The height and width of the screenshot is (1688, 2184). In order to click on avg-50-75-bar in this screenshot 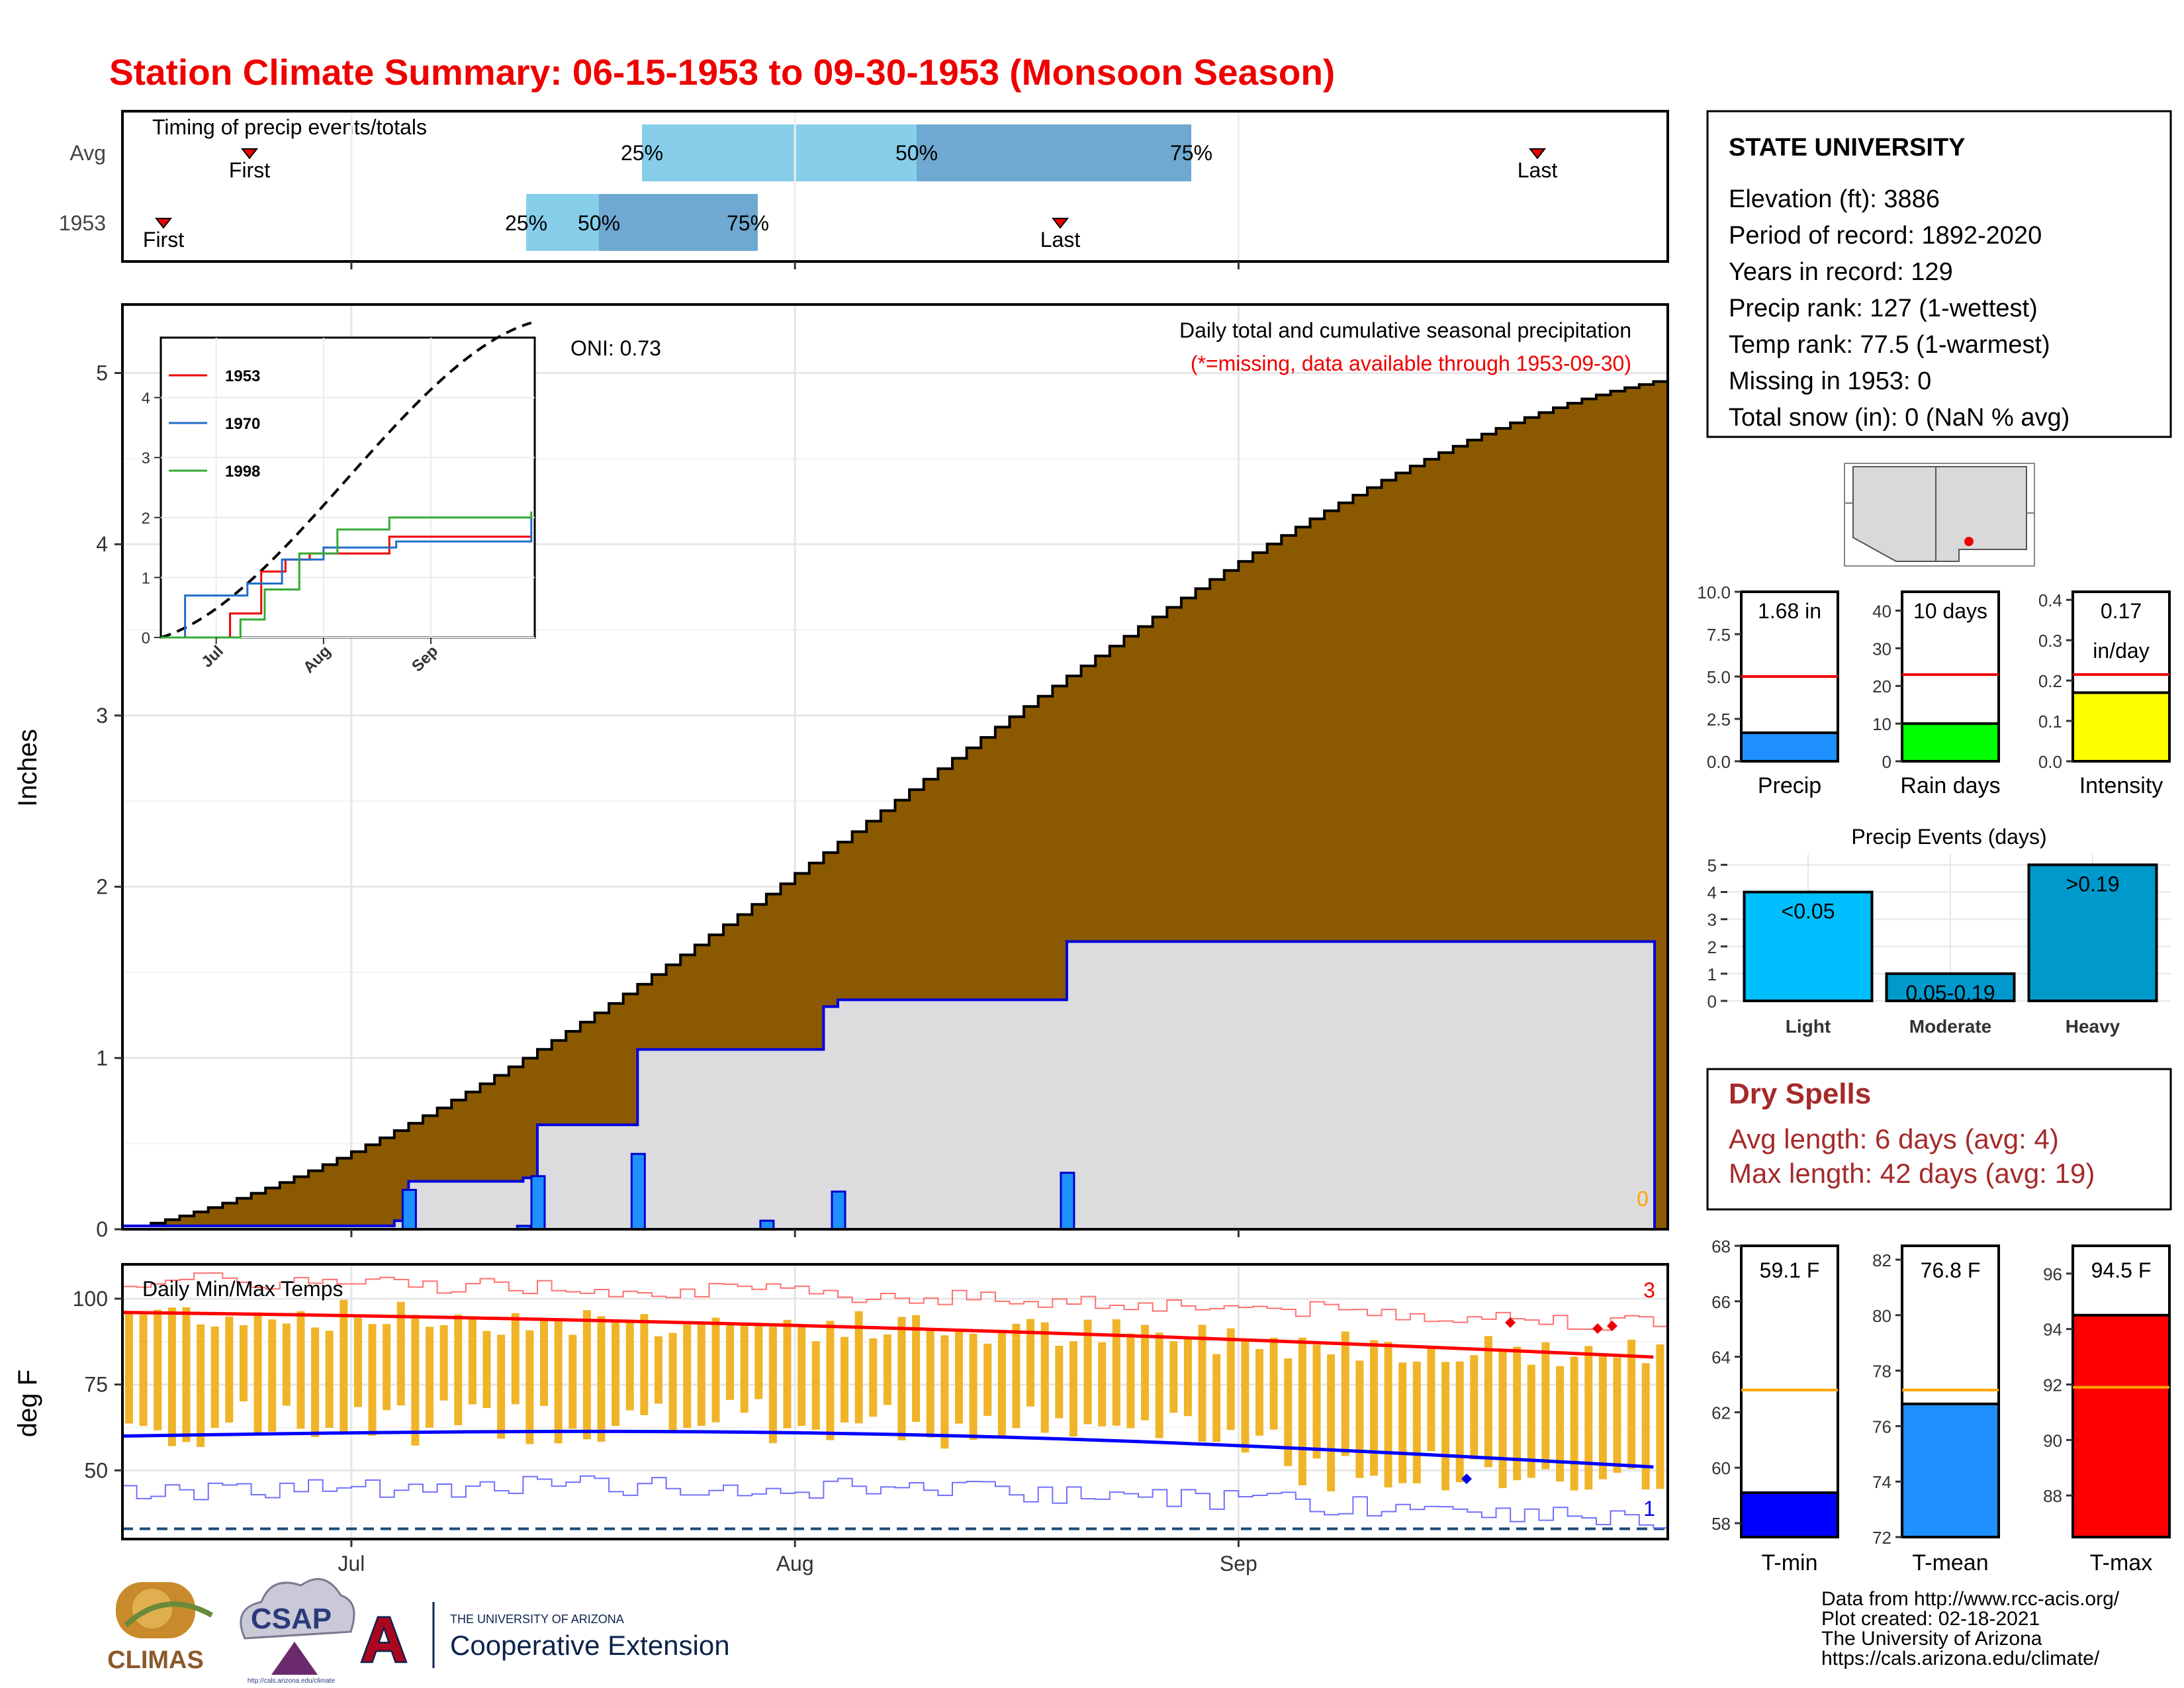, I will do `click(1054, 152)`.